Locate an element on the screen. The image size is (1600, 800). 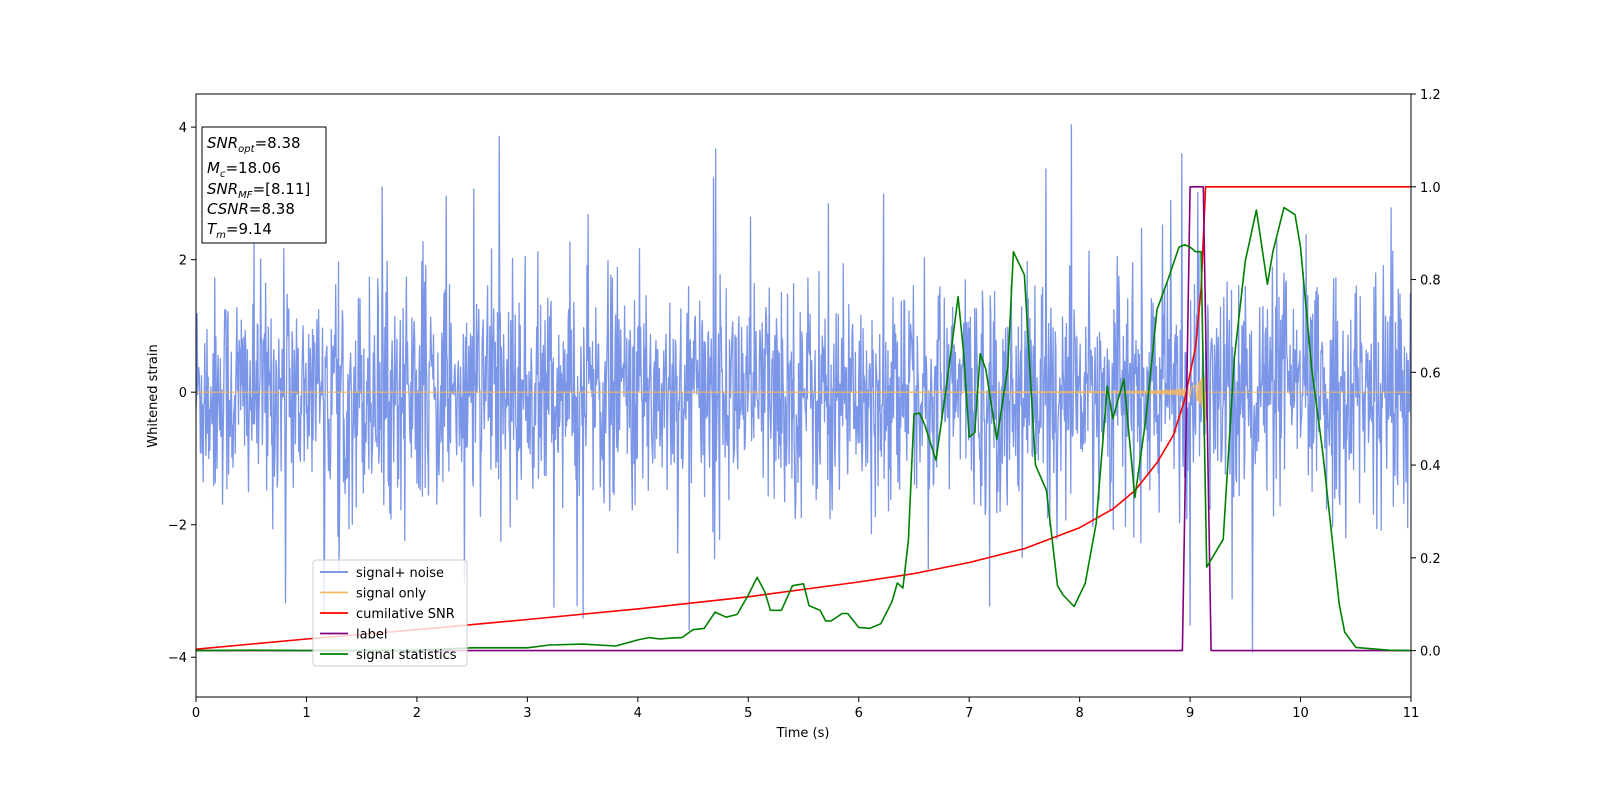
x-tick-label: 8 is located at coordinates (1079, 713).